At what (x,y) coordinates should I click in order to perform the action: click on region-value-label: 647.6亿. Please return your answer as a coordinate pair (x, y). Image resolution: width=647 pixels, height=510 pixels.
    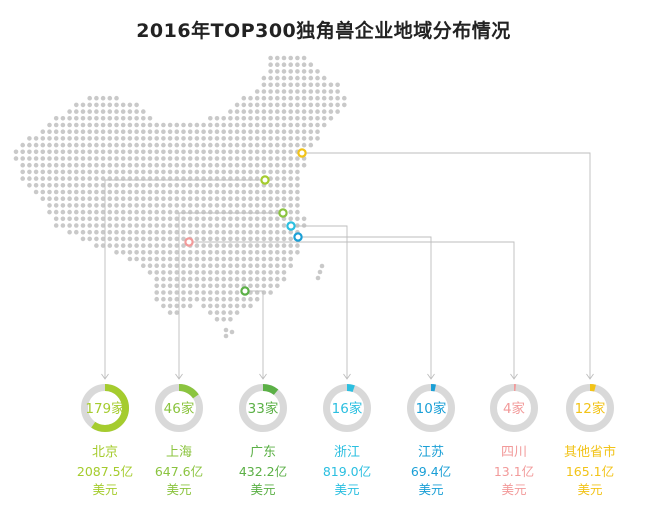
    Looking at the image, I should click on (179, 471).